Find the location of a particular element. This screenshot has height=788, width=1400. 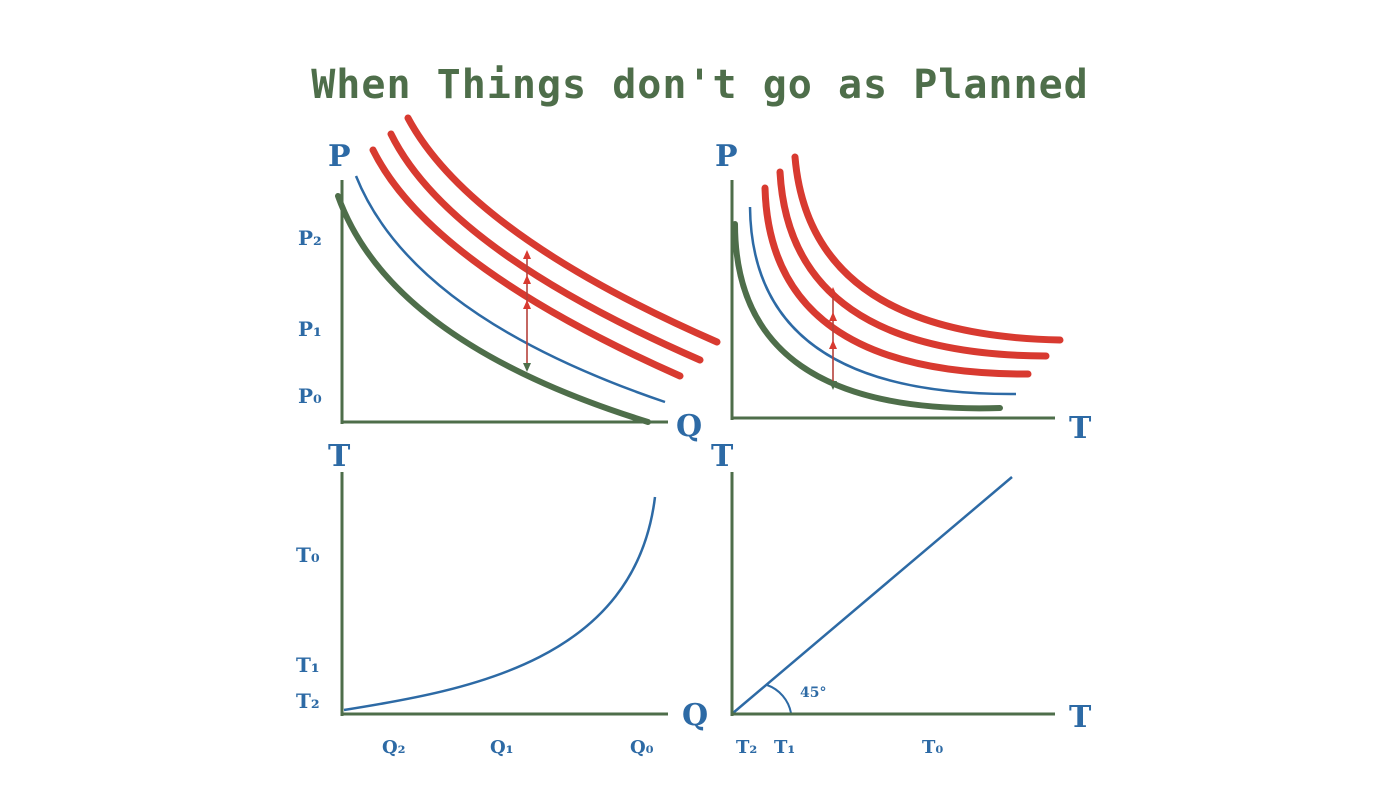

x-tick-t1: T₁ is located at coordinates (784, 747).